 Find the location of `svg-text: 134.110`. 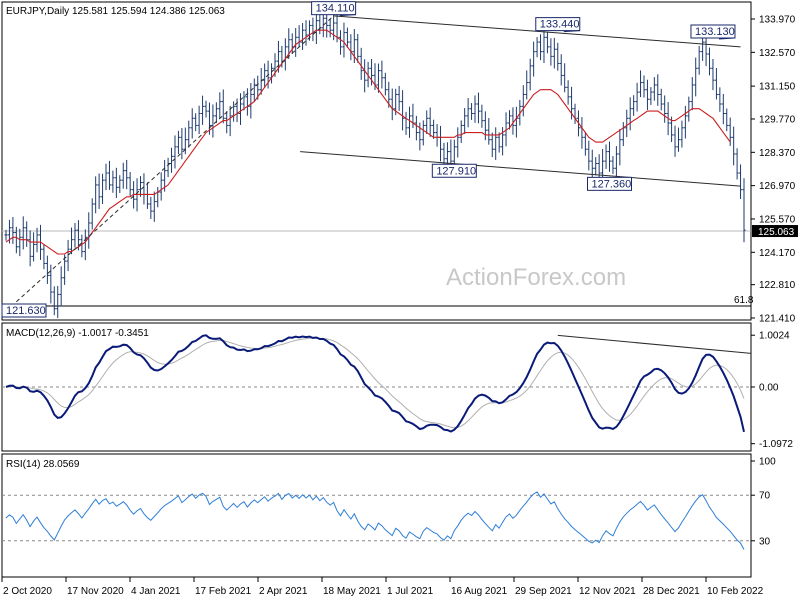

svg-text: 134.110 is located at coordinates (335, 9).